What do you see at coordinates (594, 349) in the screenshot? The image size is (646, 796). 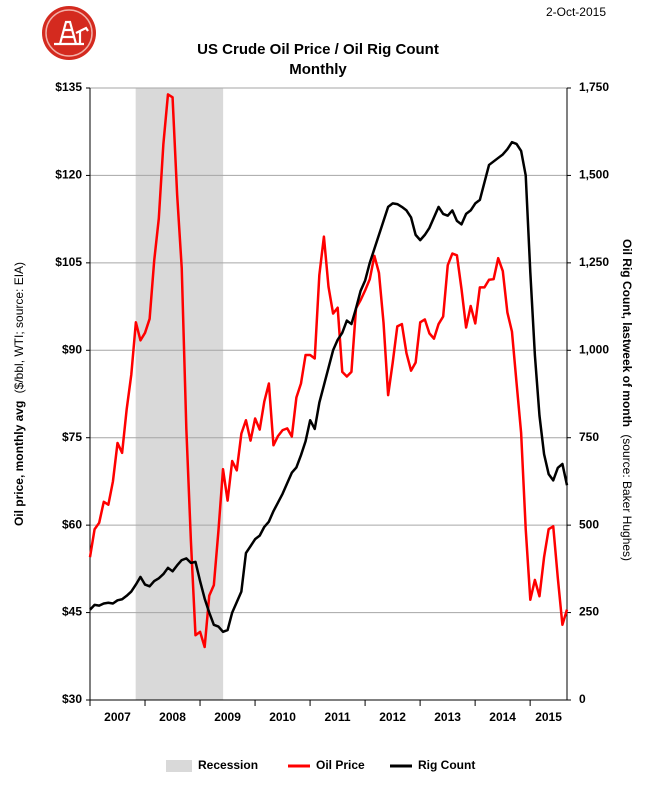 I see `y2-tick-label: 1,000` at bounding box center [594, 349].